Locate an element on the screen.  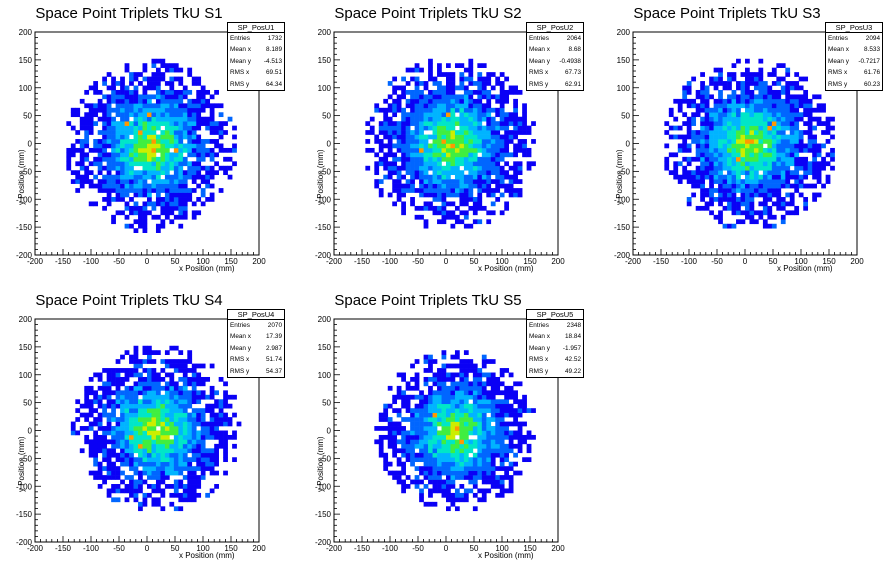
y-tick-label: -50 is located at coordinates (26, 458).